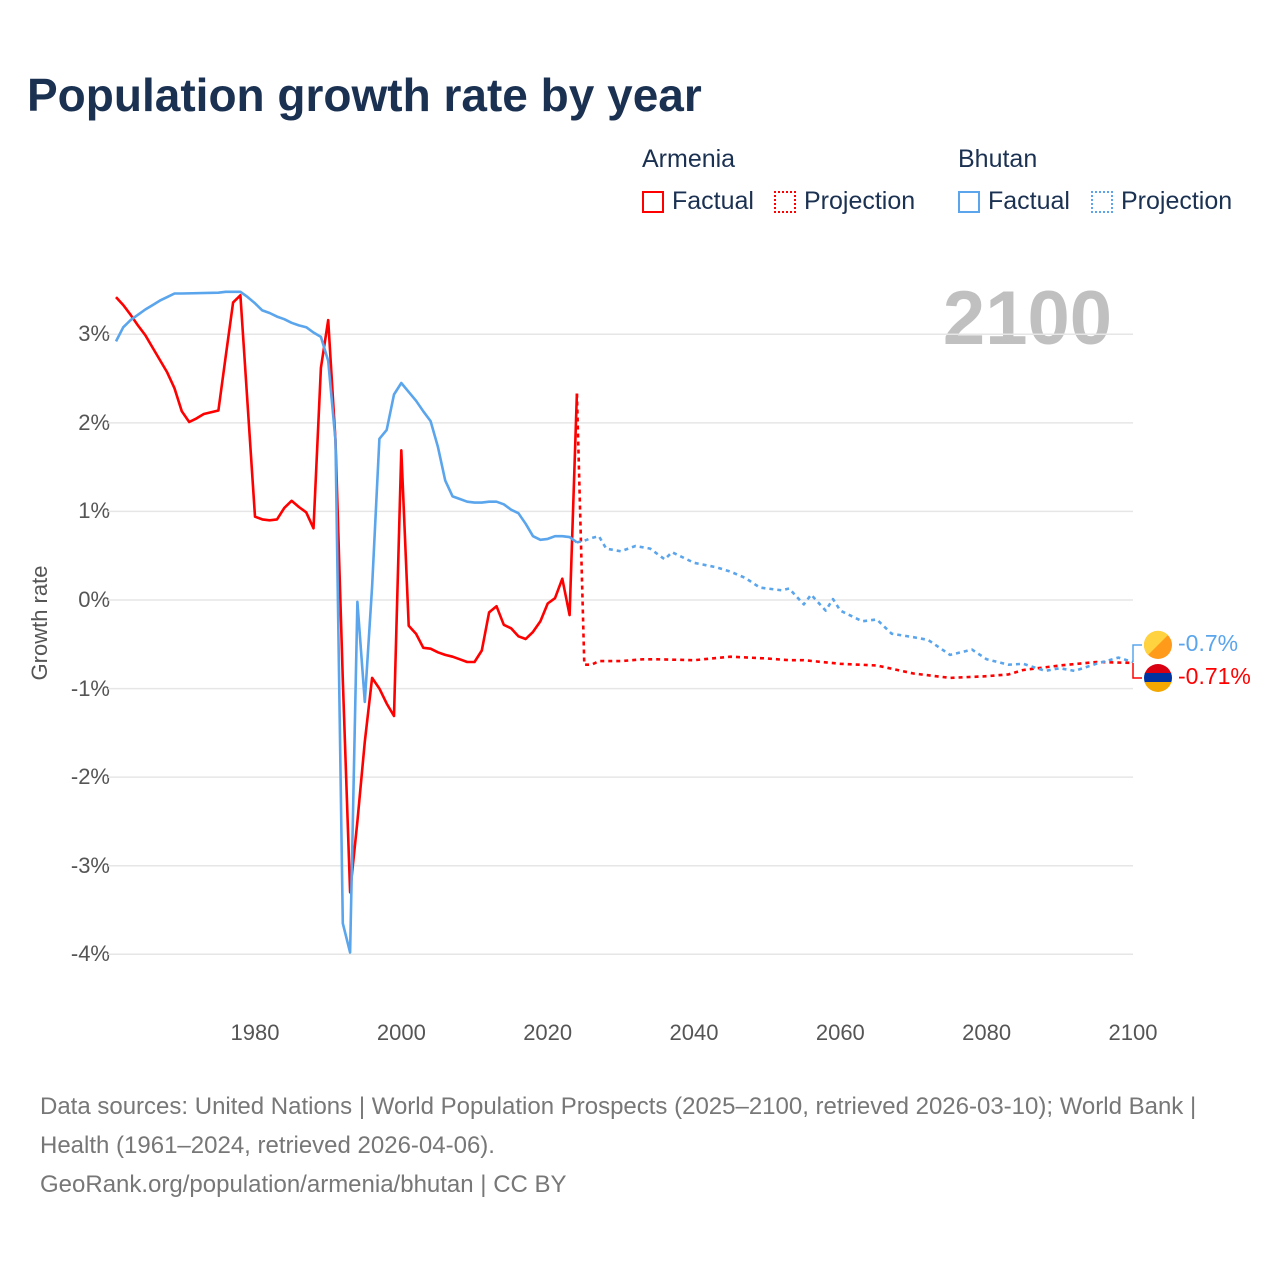 This screenshot has width=1280, height=1280. Describe the element at coordinates (94, 599) in the screenshot. I see `y-tick-label: 0%` at that location.